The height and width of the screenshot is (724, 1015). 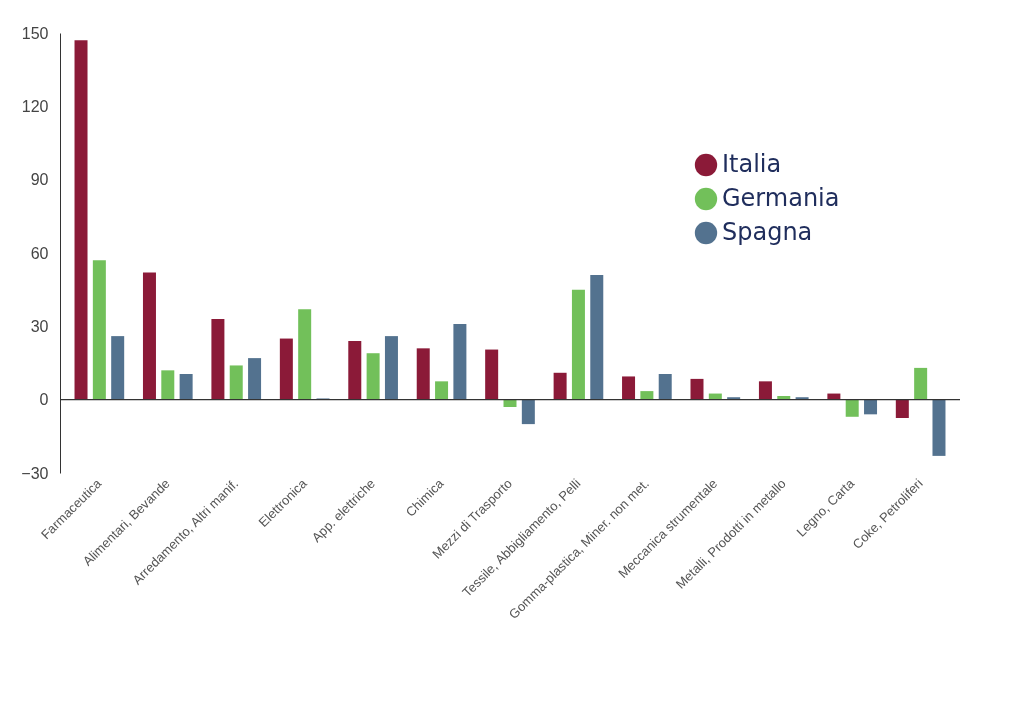 What do you see at coordinates (767, 232) in the screenshot?
I see `legend-label: Spagna` at bounding box center [767, 232].